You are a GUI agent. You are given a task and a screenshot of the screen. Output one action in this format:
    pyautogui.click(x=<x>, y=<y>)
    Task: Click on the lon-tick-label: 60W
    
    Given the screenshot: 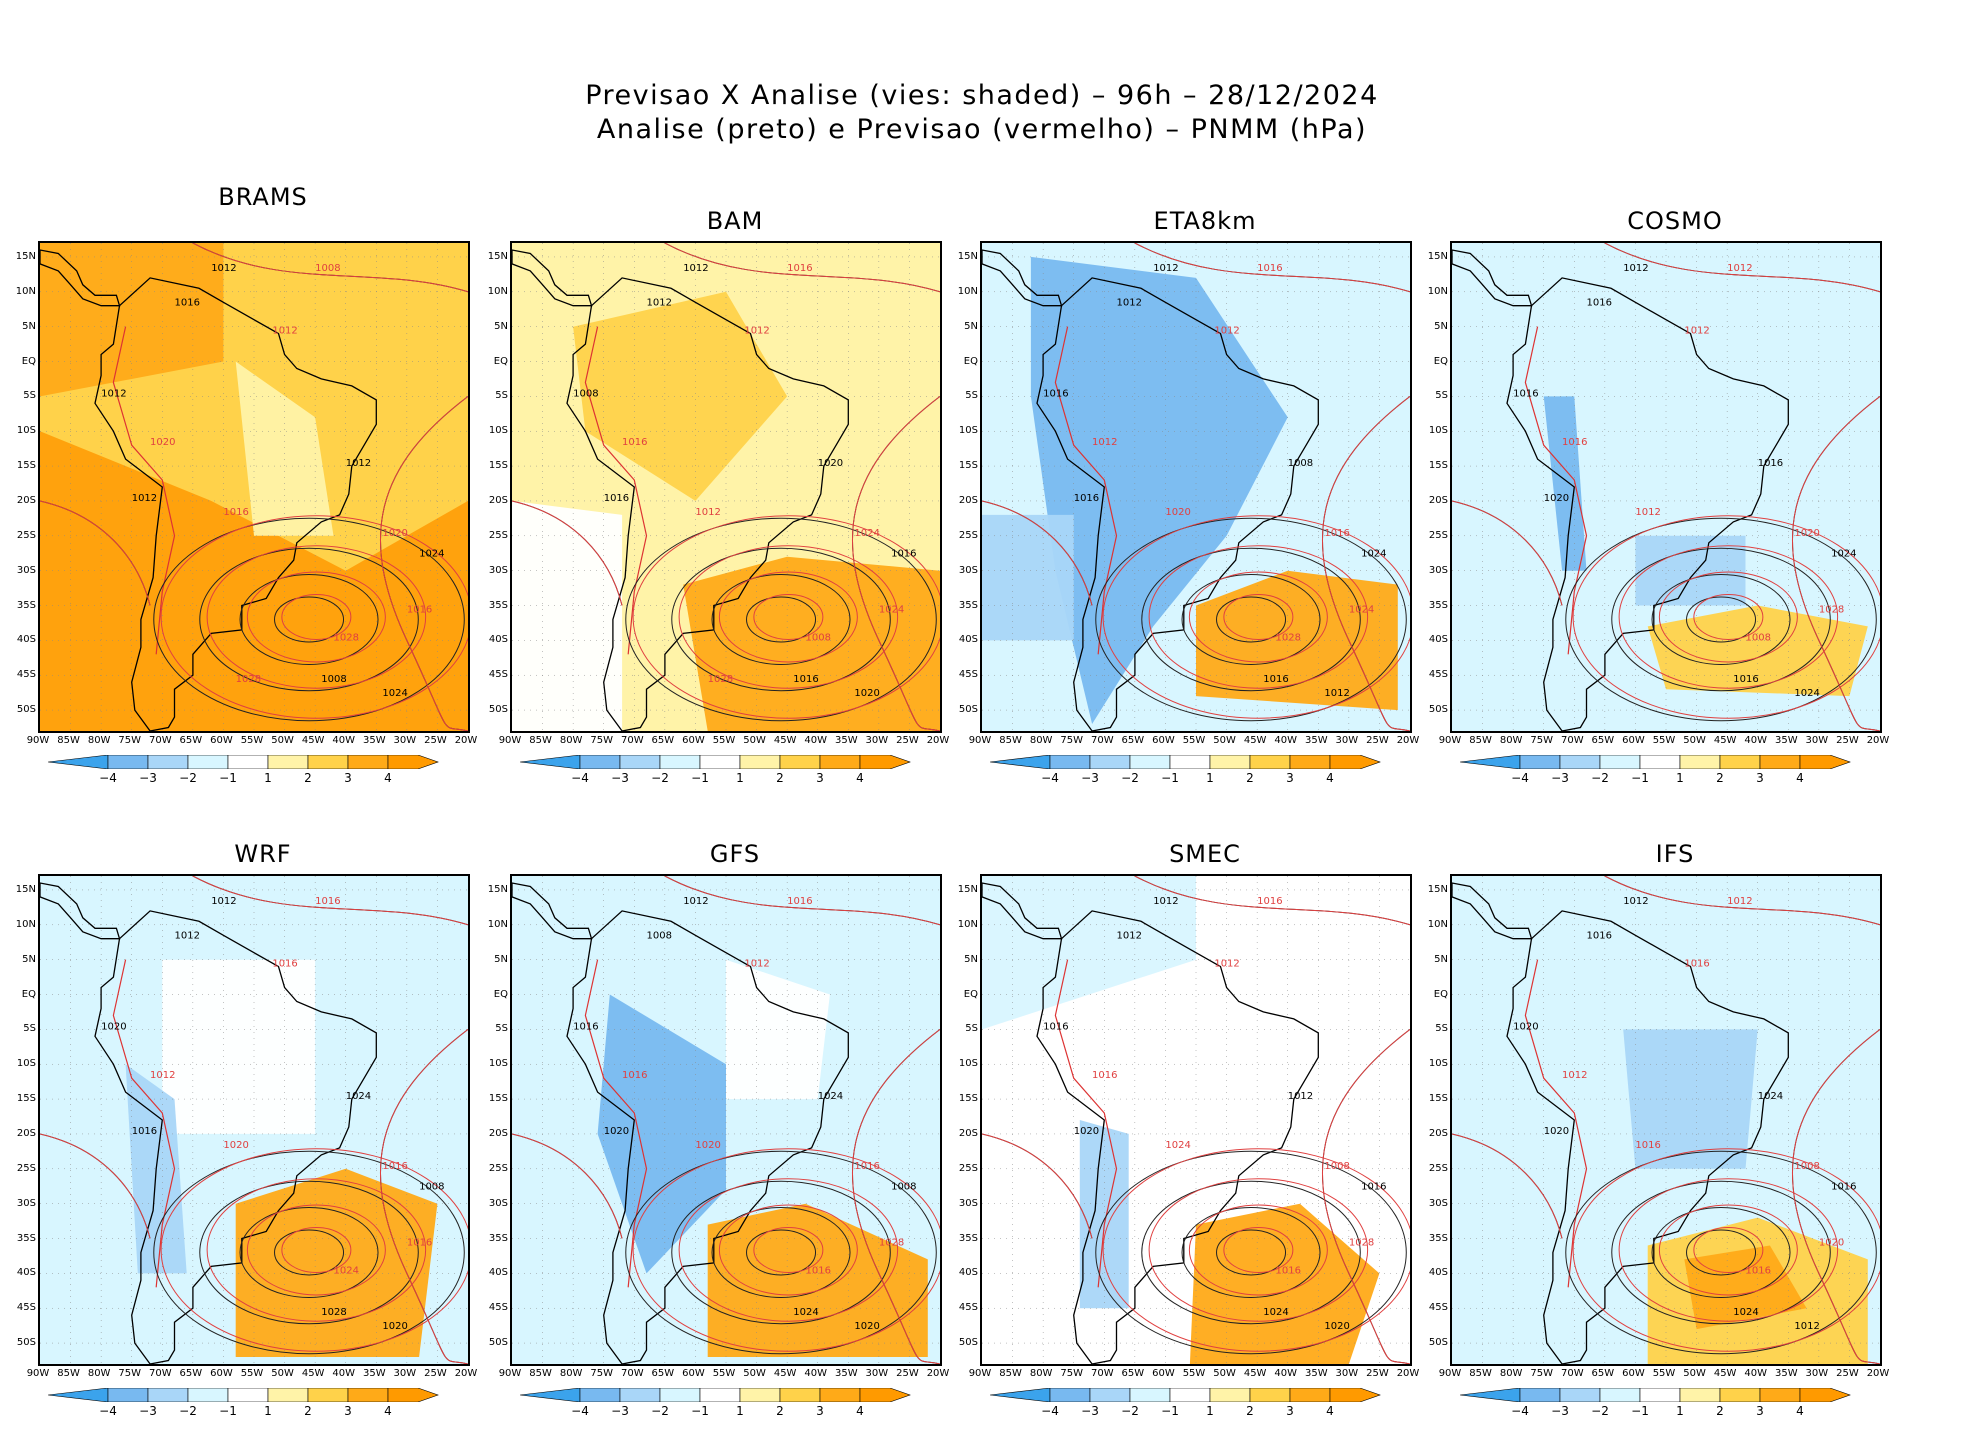 What is the action you would take?
    pyautogui.click(x=693, y=740)
    